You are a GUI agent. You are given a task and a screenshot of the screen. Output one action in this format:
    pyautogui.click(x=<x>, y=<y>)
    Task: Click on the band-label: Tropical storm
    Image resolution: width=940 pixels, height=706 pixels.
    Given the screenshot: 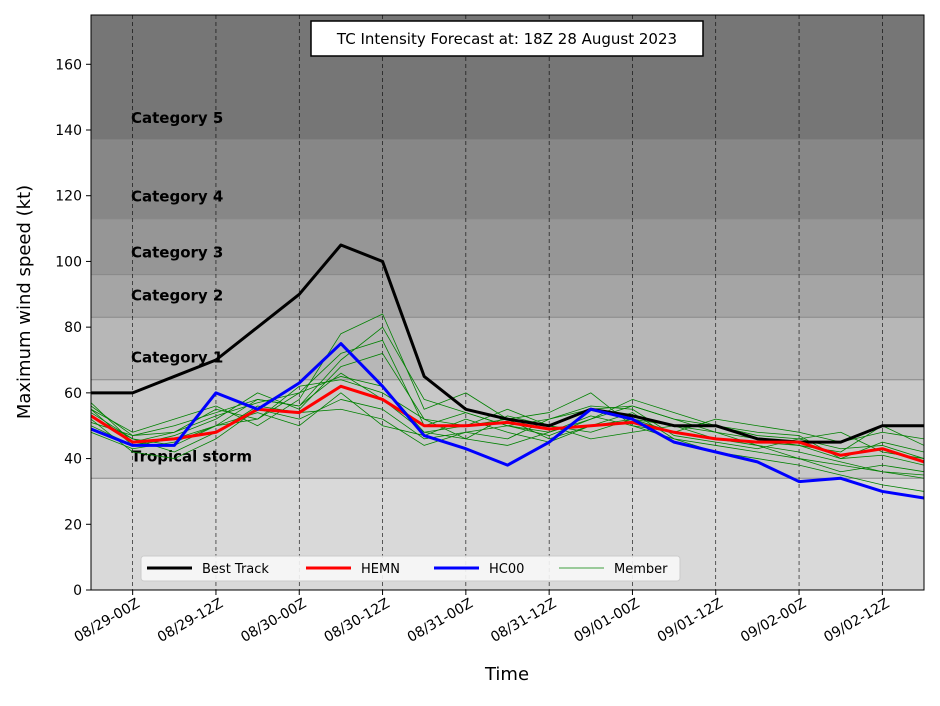 What is the action you would take?
    pyautogui.click(x=191, y=456)
    